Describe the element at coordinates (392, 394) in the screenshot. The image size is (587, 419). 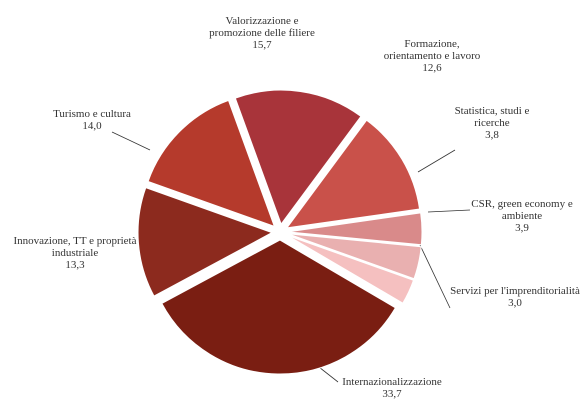
I see `value-label: 33,7` at that location.